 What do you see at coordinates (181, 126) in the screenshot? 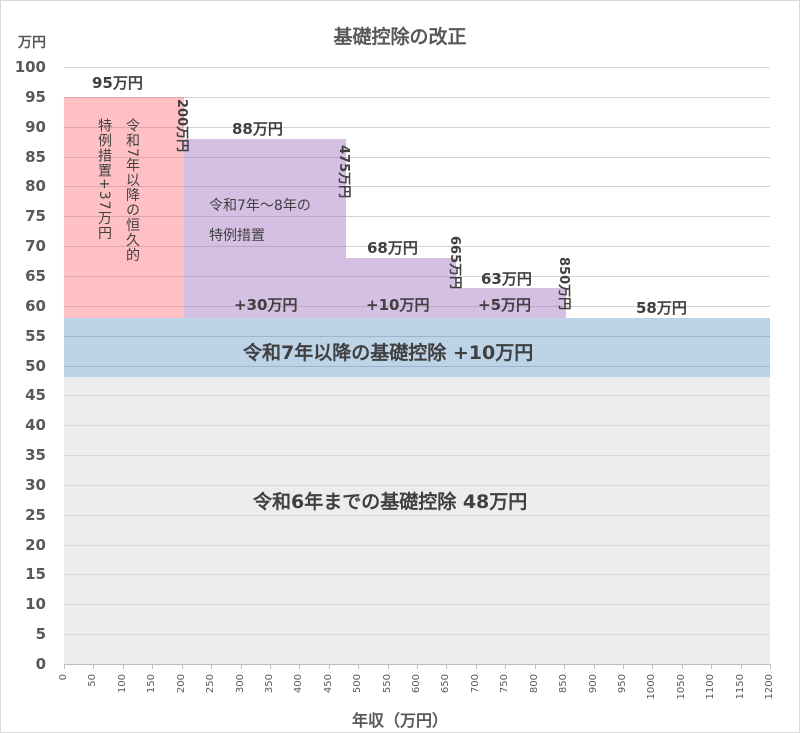
I see `label-threshold-200: 200万円` at bounding box center [181, 126].